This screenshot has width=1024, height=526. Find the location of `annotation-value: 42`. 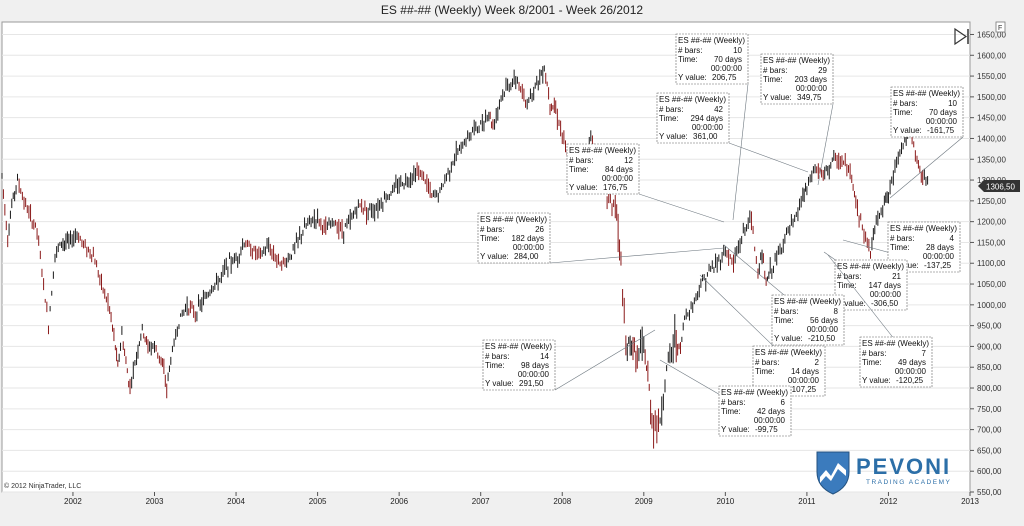

annotation-value: 42 is located at coordinates (718, 109).